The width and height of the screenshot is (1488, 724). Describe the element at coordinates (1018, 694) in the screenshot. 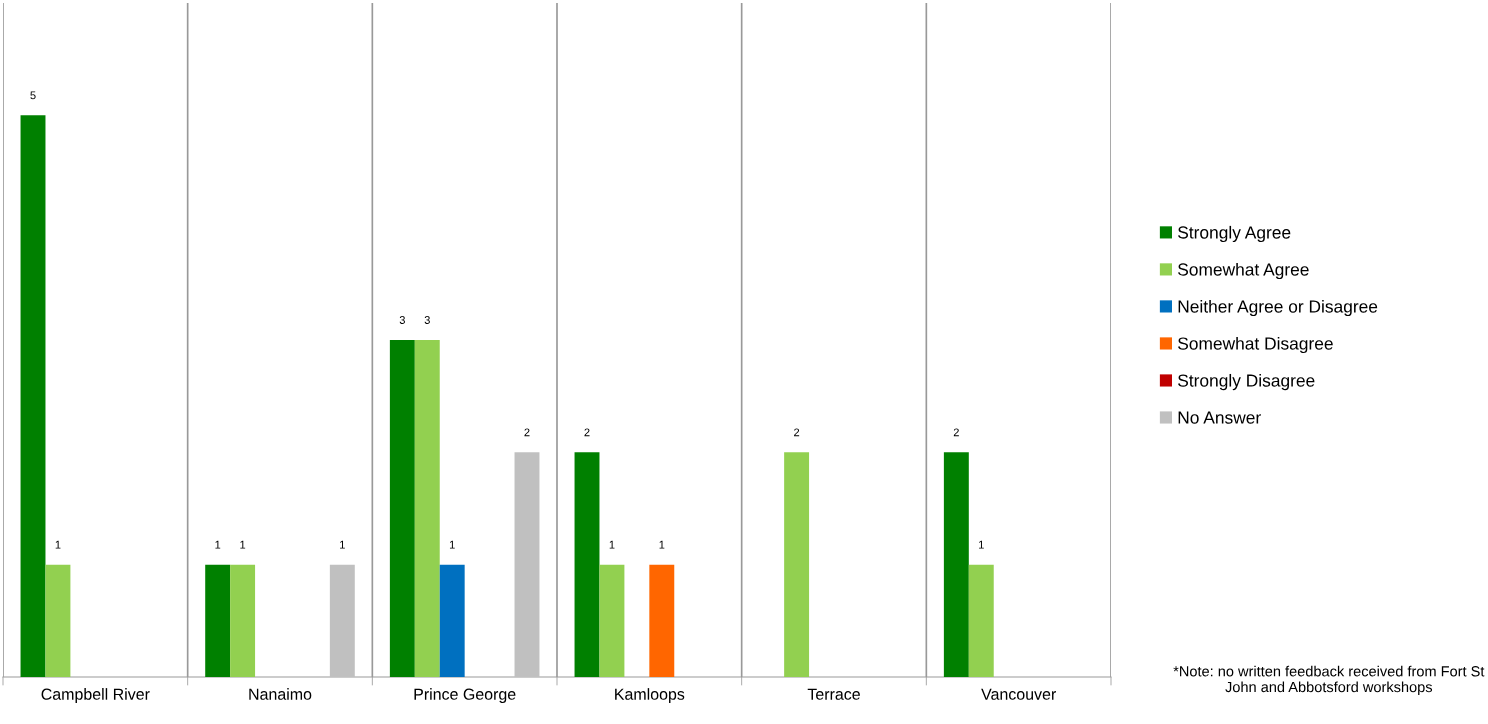

I see `x-tick-label: Vancouver` at that location.